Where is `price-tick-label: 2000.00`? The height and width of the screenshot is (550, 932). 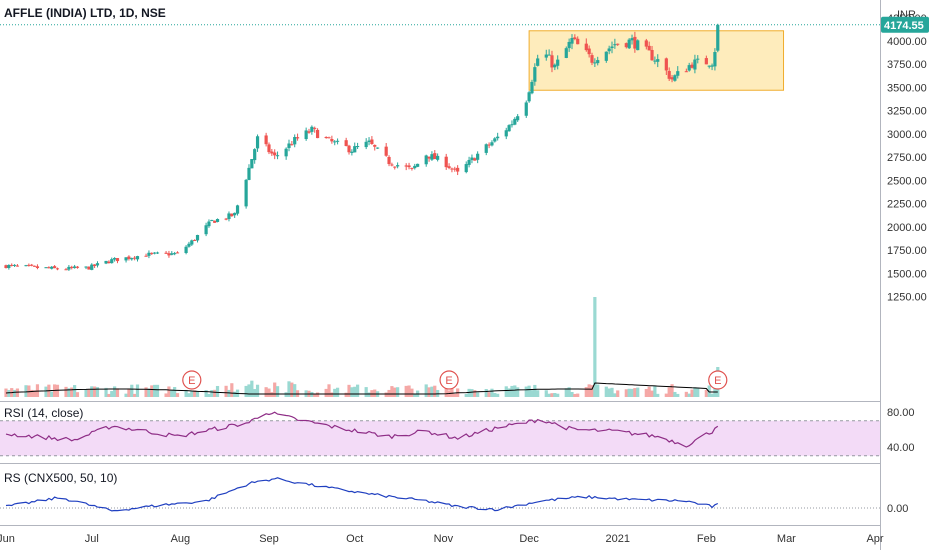
price-tick-label: 2000.00 is located at coordinates (907, 228).